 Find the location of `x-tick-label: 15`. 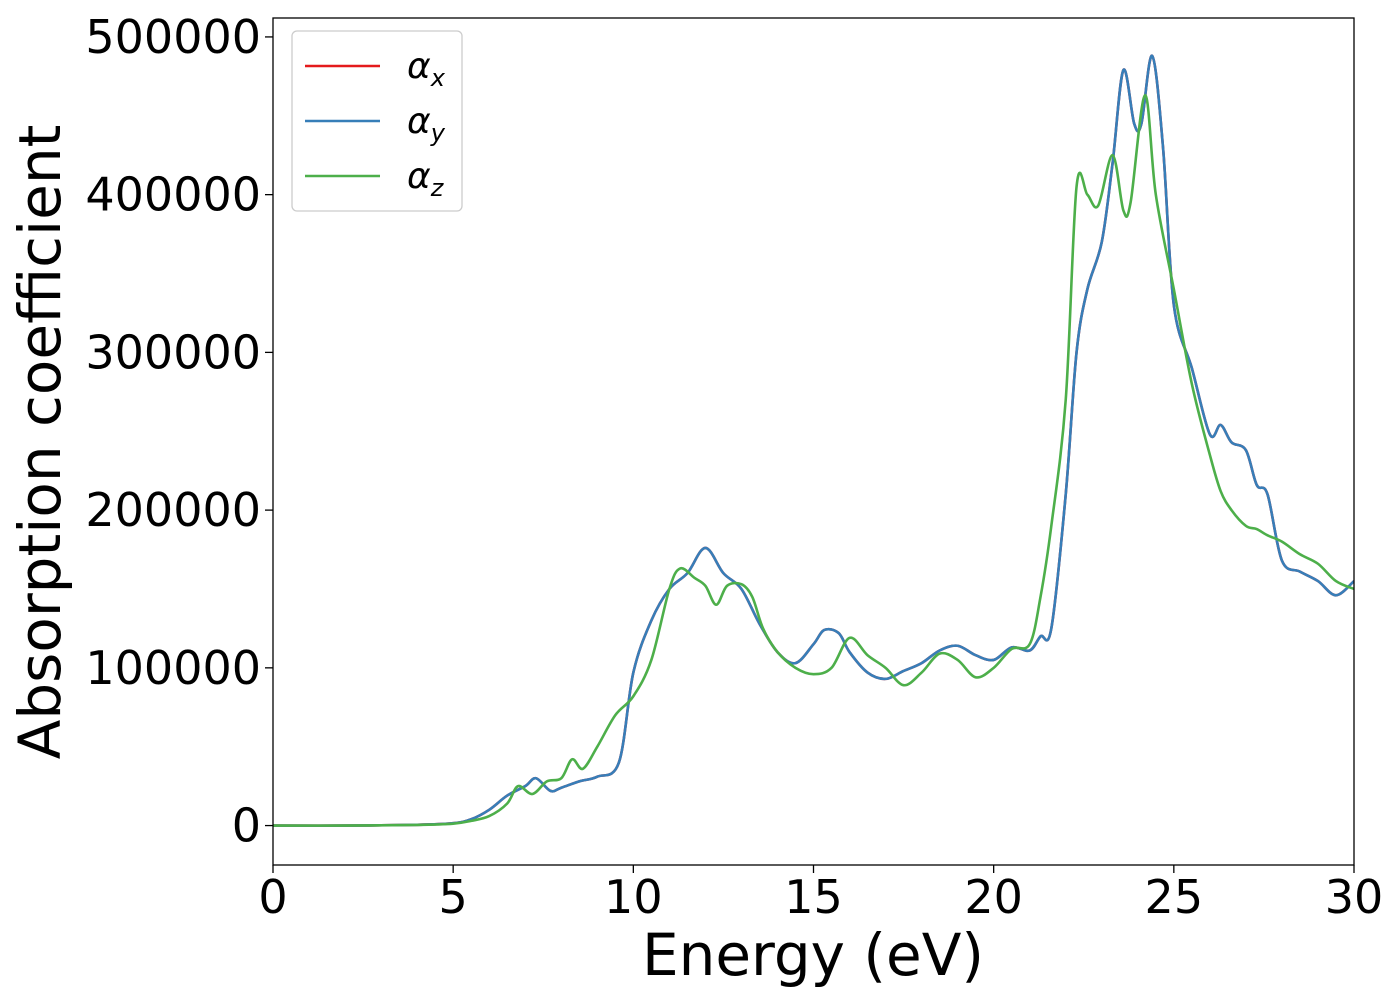

x-tick-label: 15 is located at coordinates (813, 897).